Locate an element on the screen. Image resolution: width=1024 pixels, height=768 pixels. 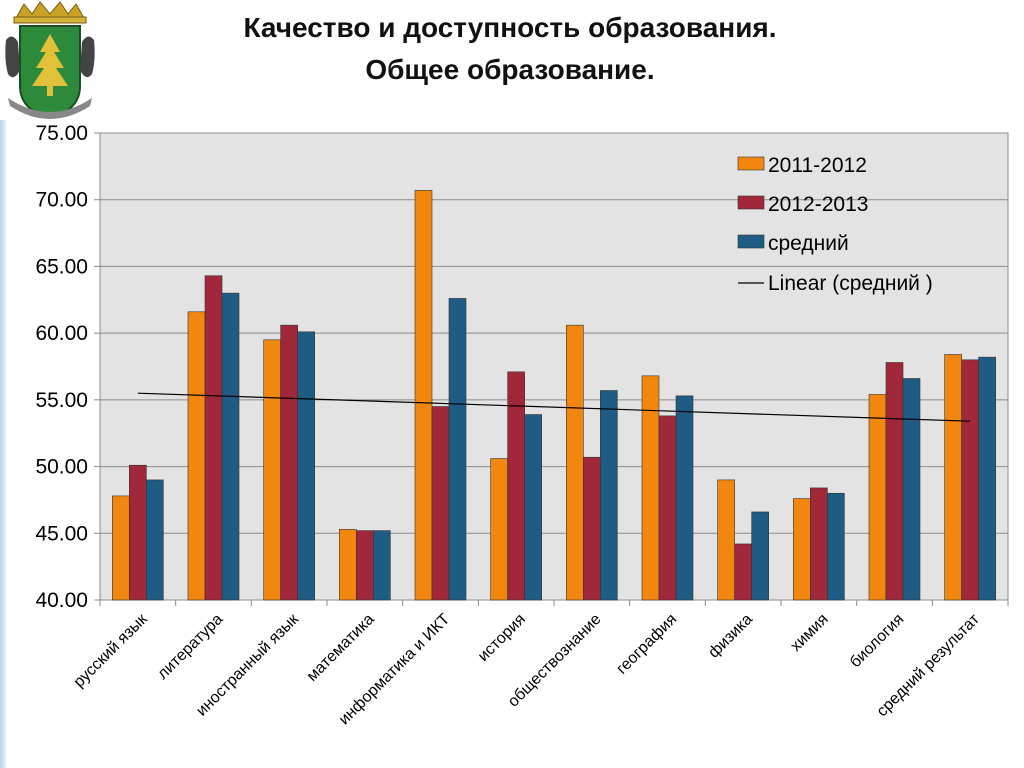
x-category-label: химия is located at coordinates (809, 633).